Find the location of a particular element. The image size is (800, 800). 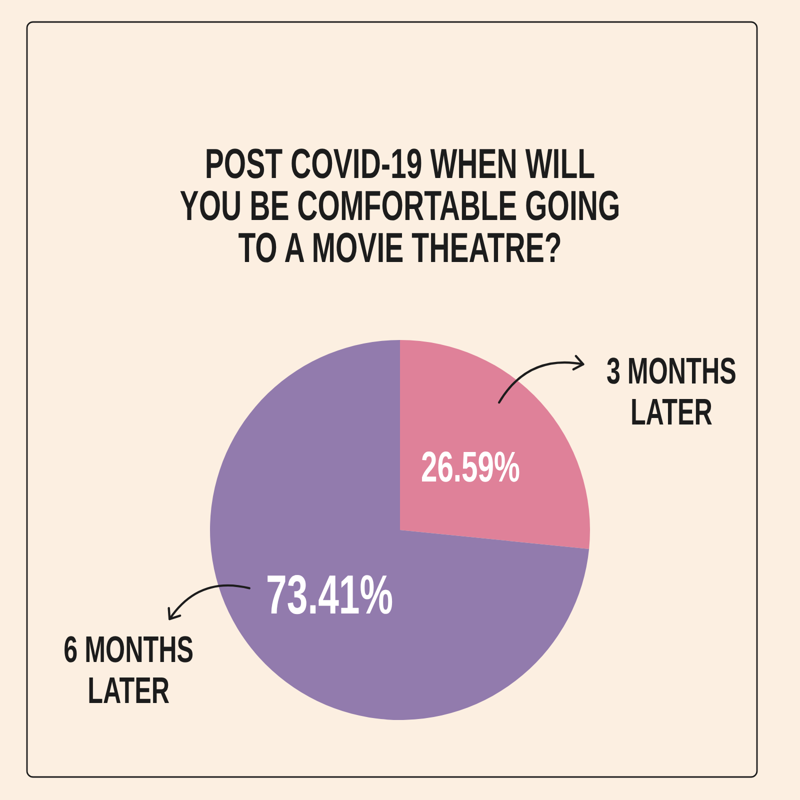

pie-slice is located at coordinates (495, 444).